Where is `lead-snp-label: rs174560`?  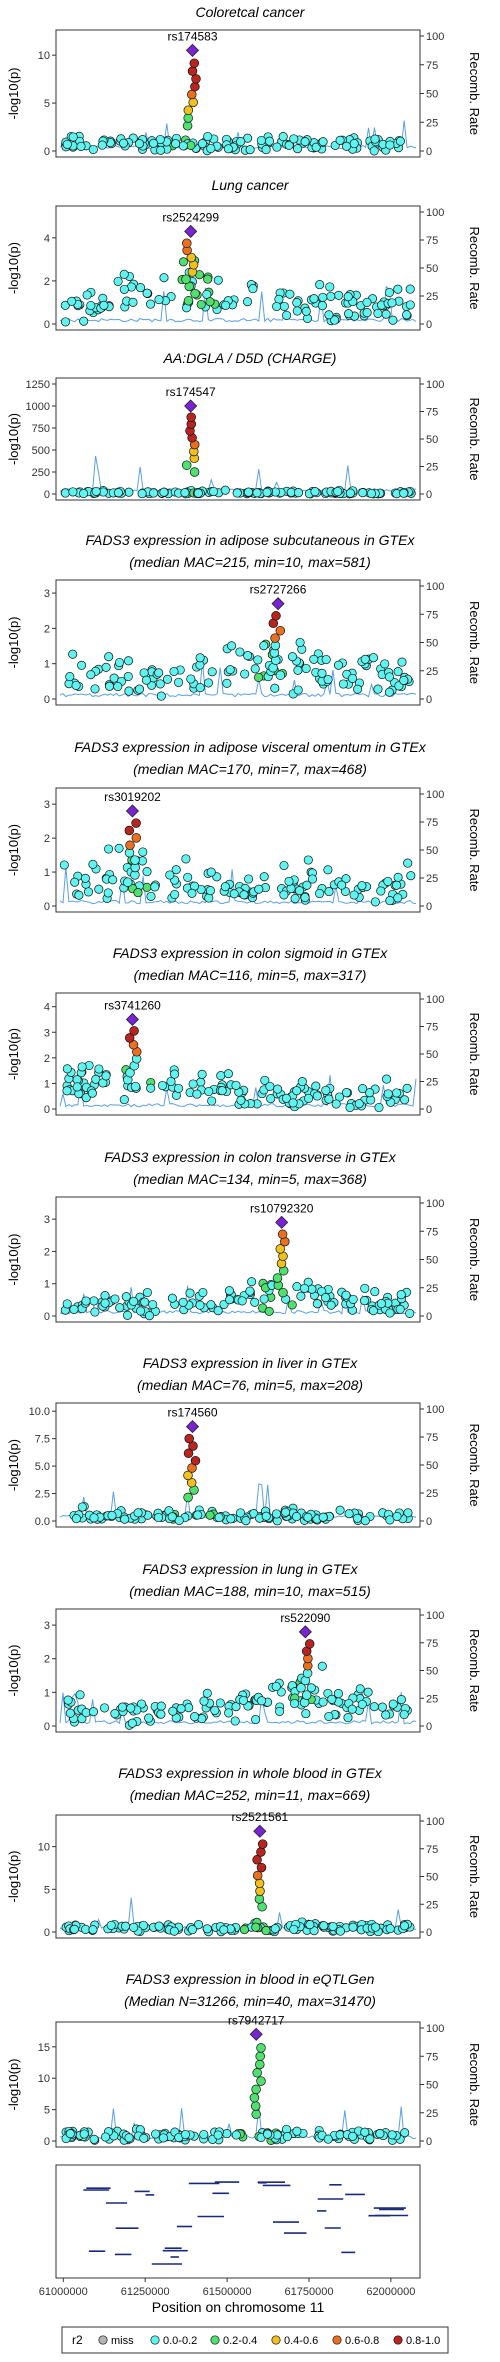
lead-snp-label: rs174560 is located at coordinates (192, 1413).